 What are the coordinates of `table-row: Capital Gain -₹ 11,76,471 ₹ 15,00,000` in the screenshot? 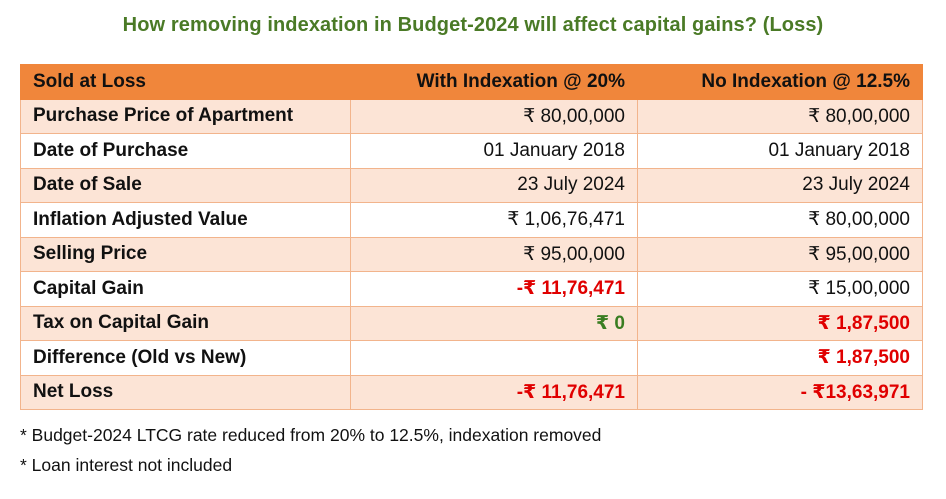 It's located at (471, 289).